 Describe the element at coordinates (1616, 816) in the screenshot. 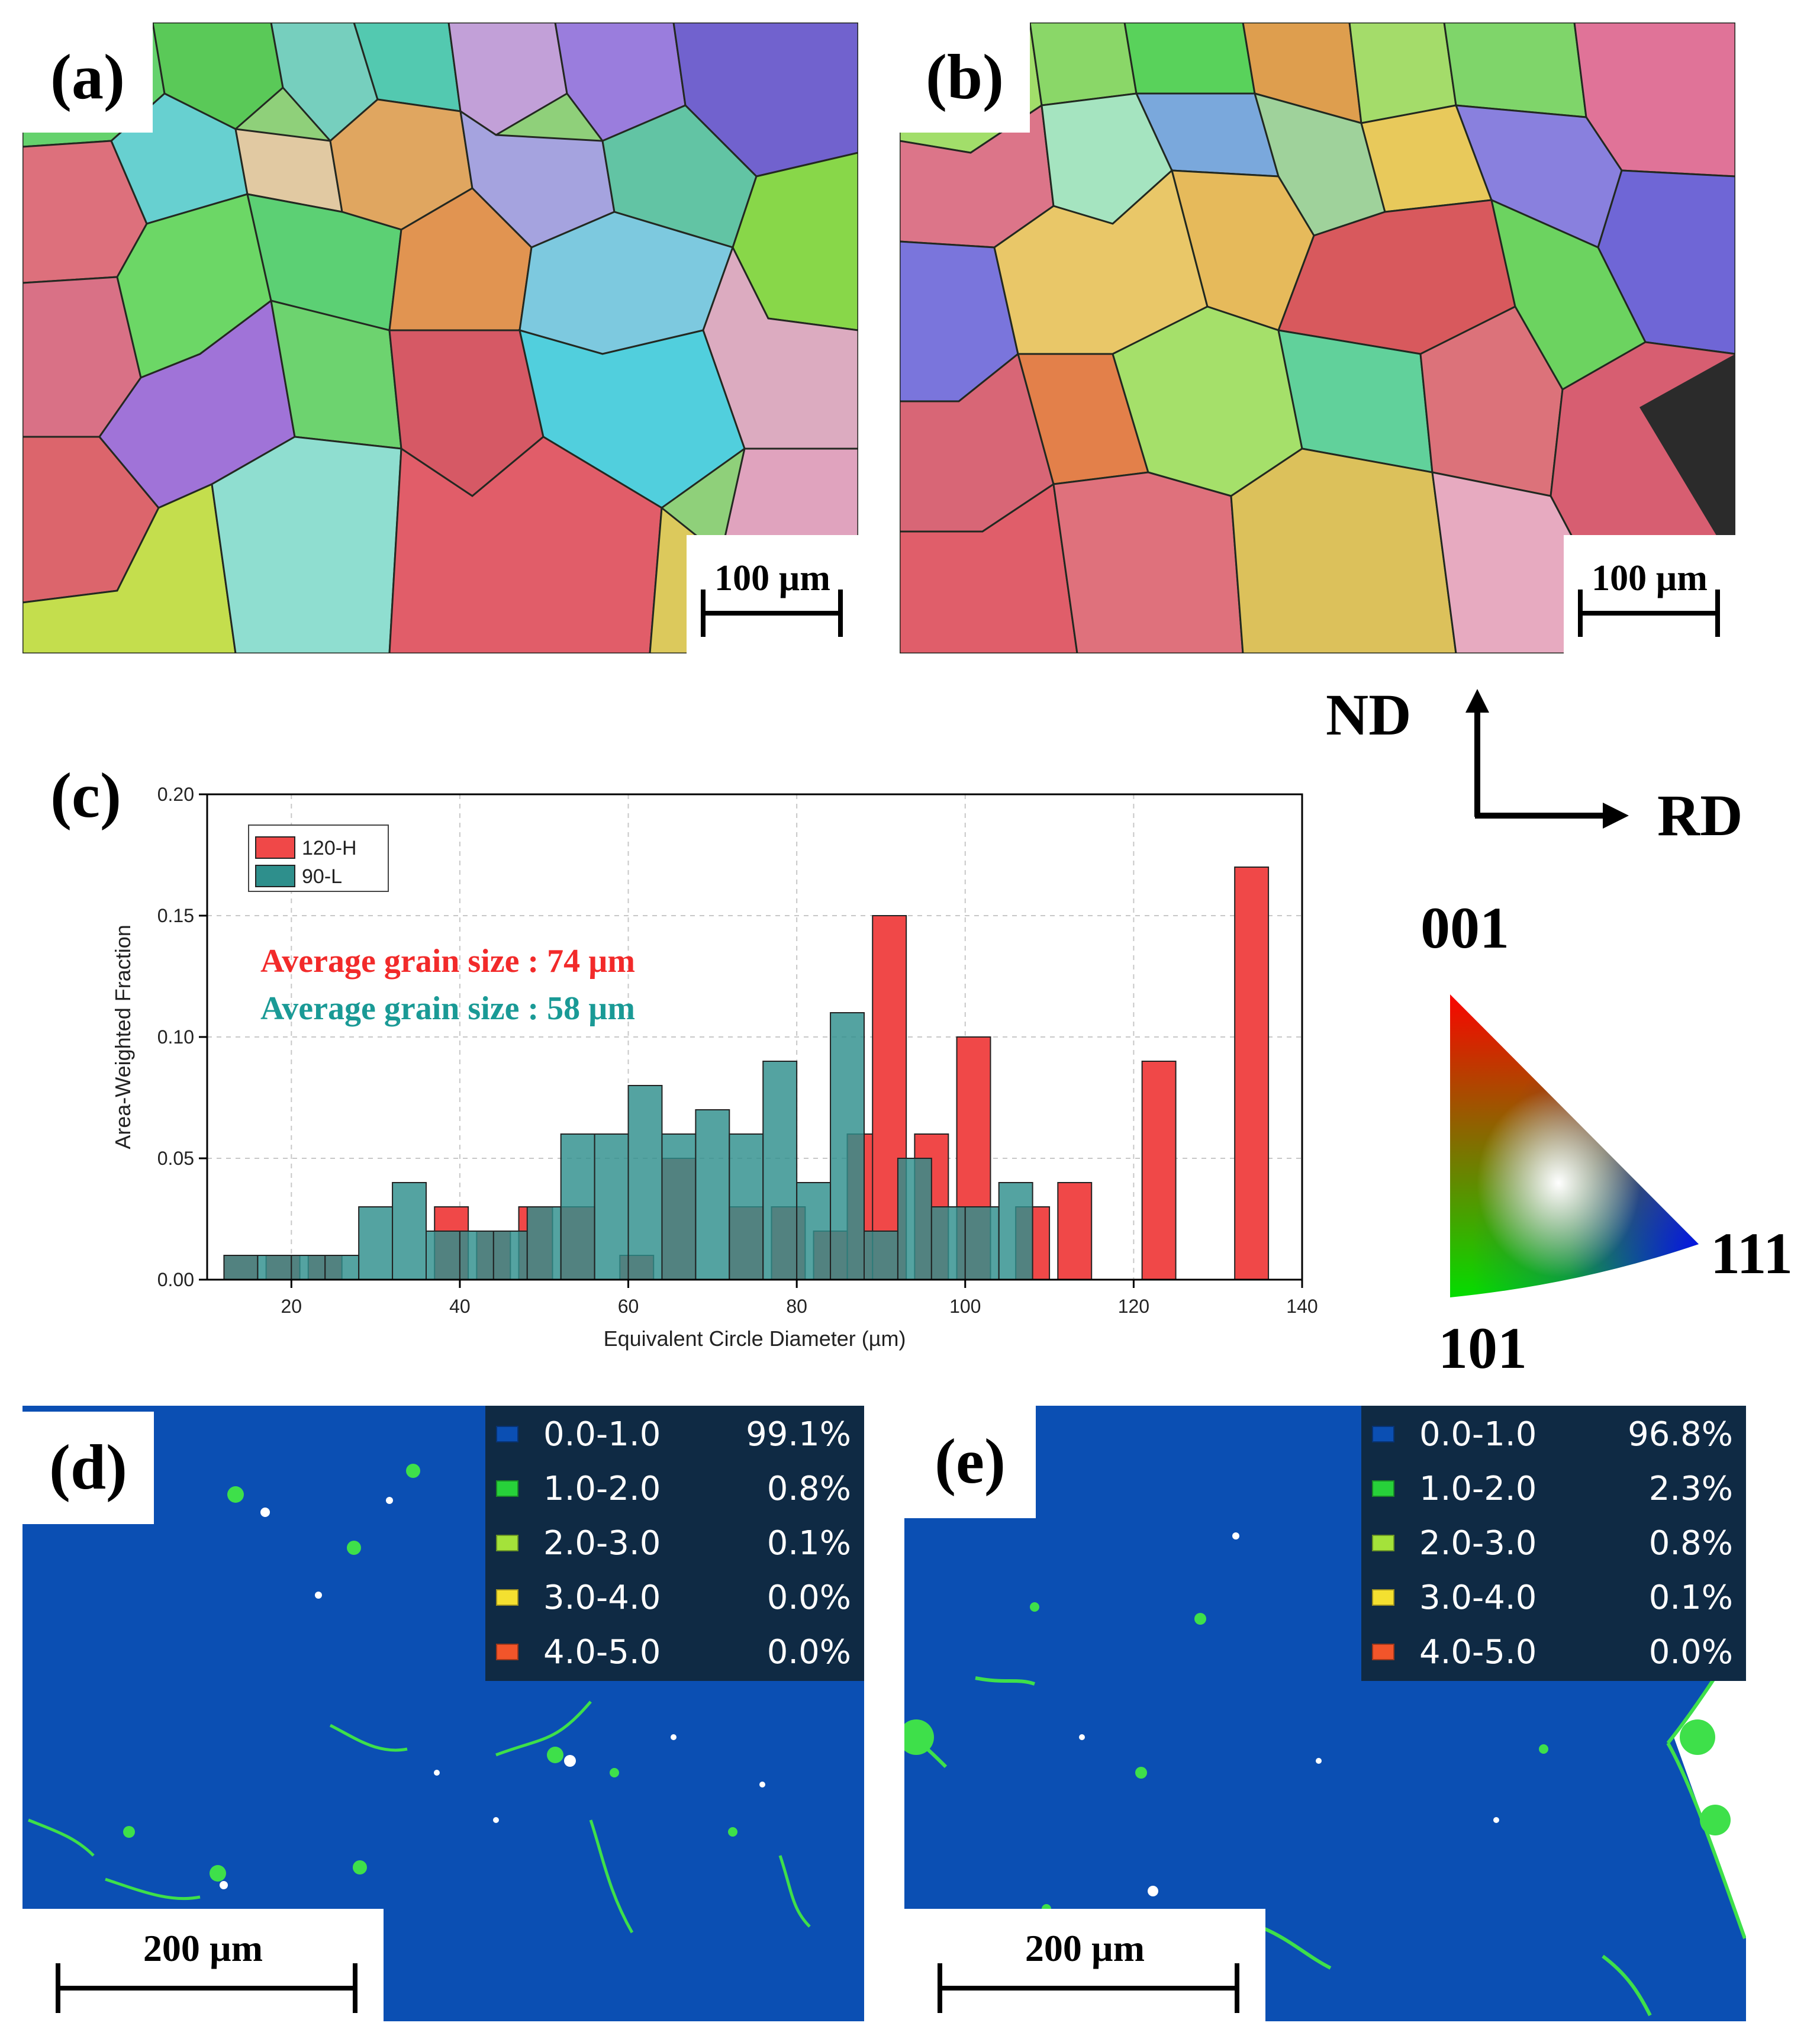

I see `rd-arrowhead` at that location.